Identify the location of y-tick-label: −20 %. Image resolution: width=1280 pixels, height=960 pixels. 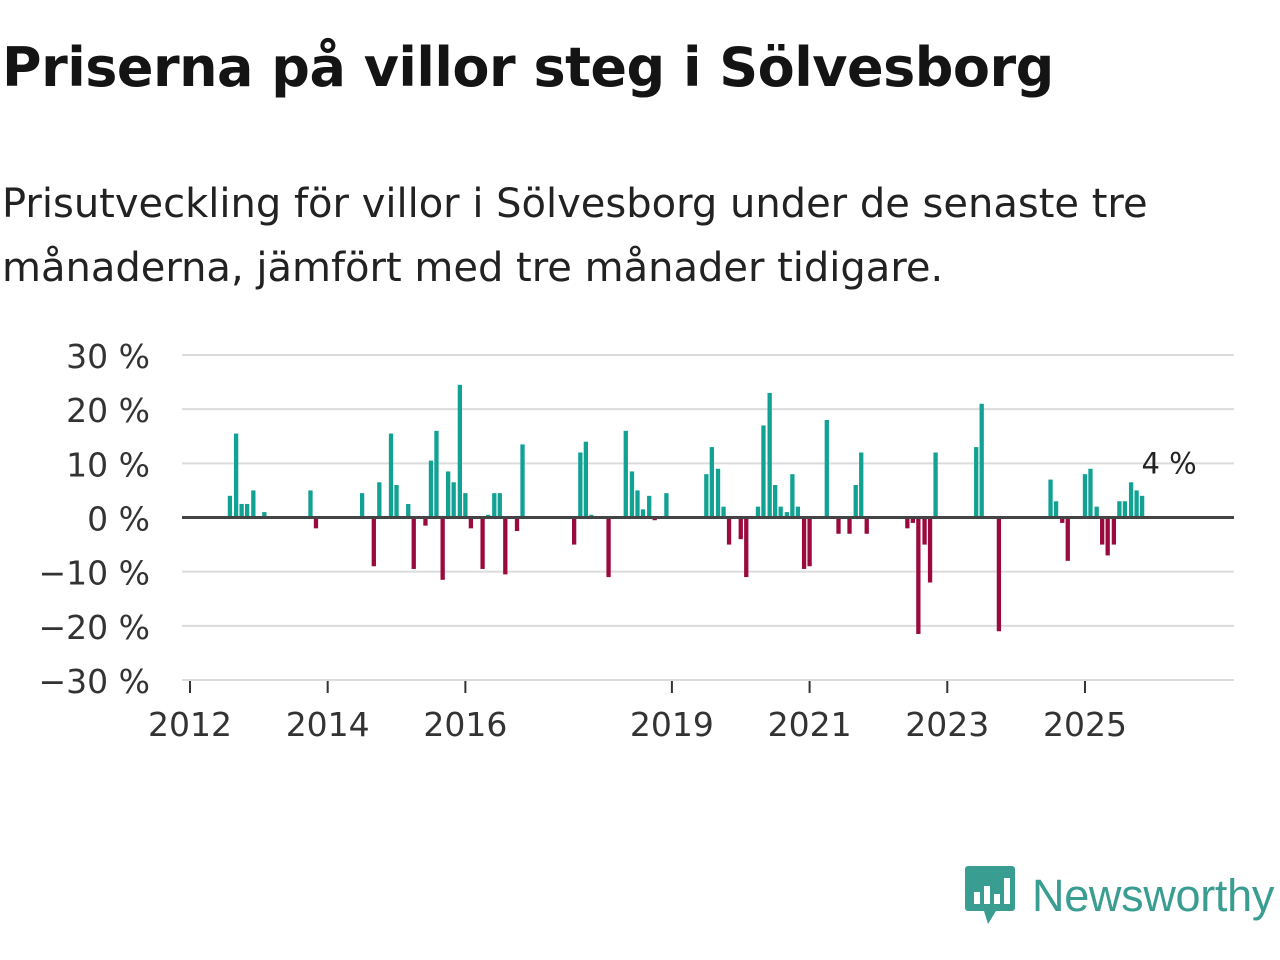
(95, 627).